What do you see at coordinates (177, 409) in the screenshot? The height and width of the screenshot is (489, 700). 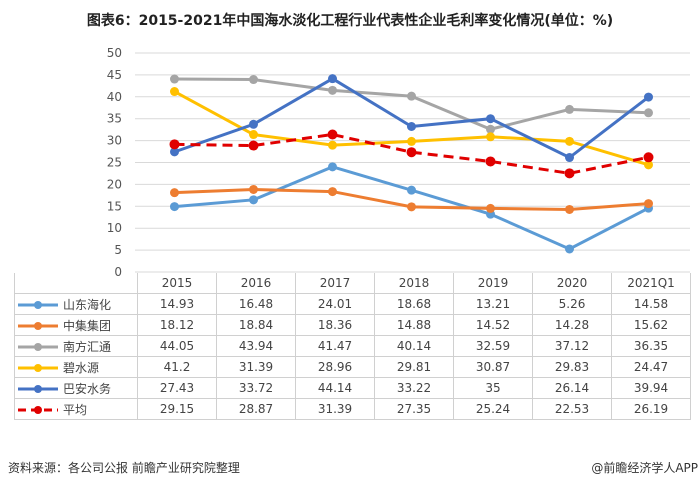 I see `data-label: 29.15` at bounding box center [177, 409].